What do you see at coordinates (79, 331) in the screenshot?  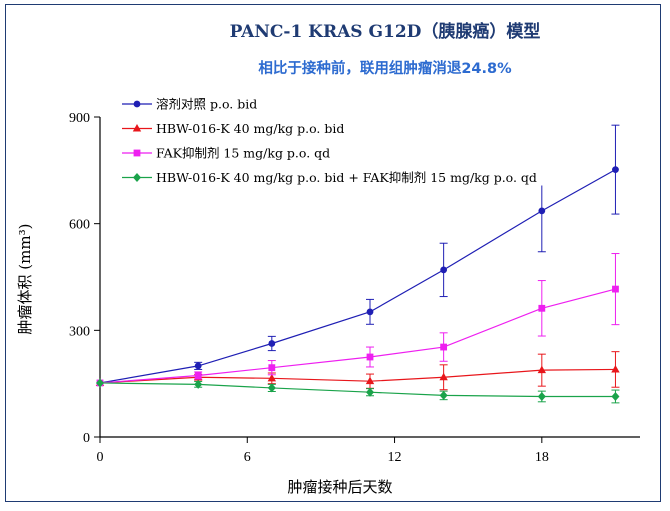 I see `y-tick-label: 300` at bounding box center [79, 331].